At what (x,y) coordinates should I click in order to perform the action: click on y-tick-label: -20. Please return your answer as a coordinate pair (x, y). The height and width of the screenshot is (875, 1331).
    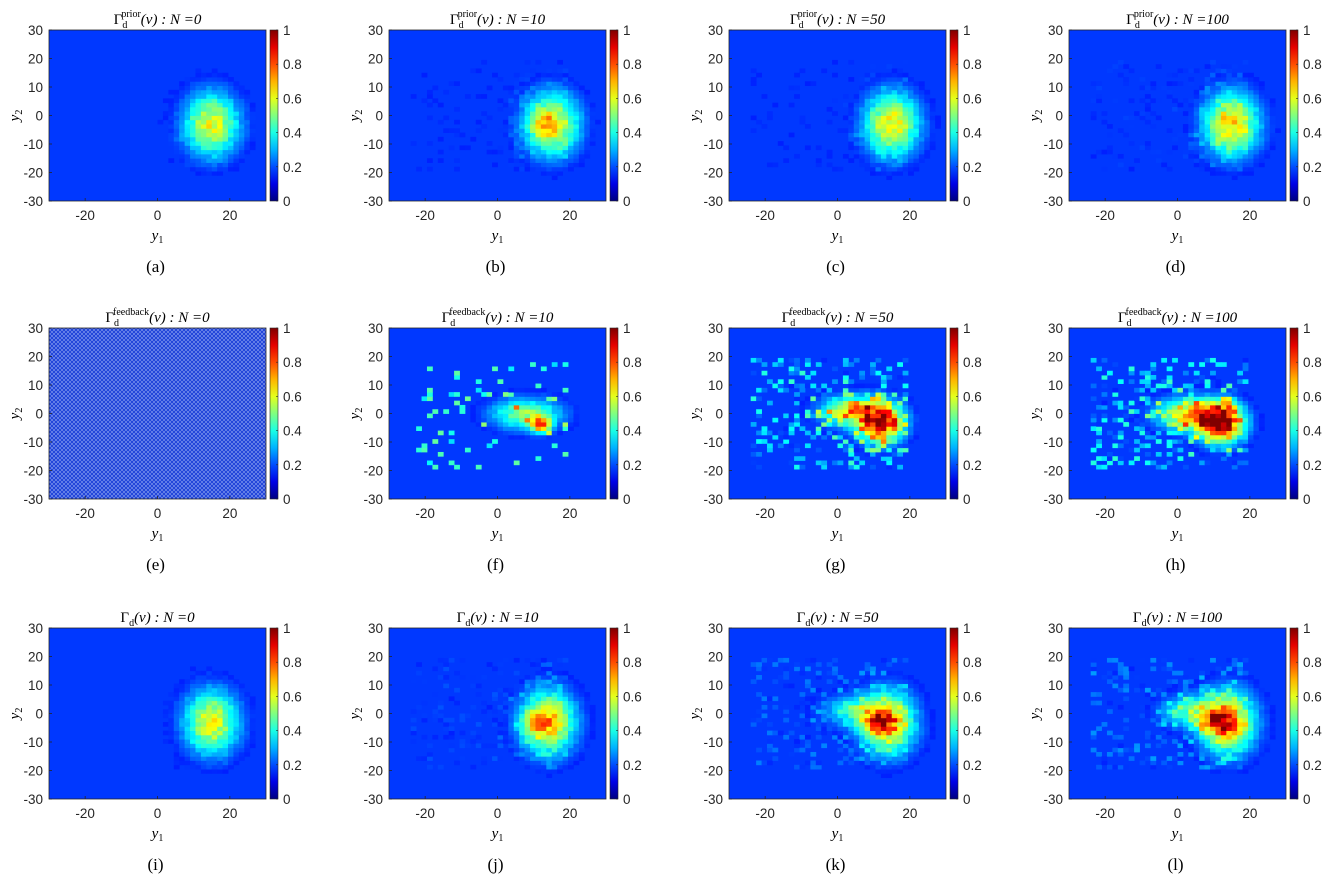
    Looking at the image, I should click on (33, 771).